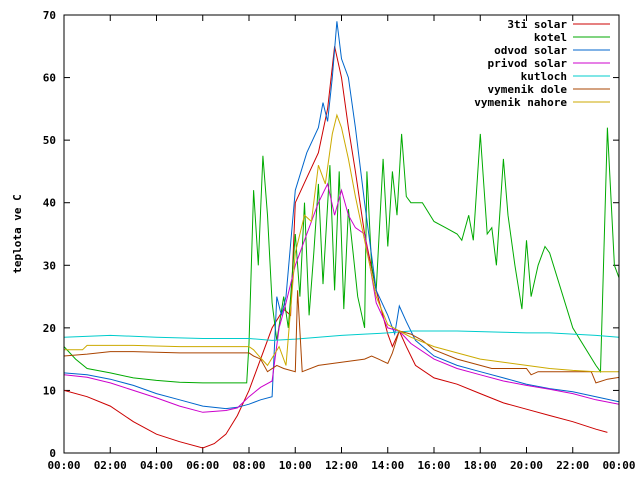 The width and height of the screenshot is (640, 480). Describe the element at coordinates (17, 233) in the screenshot. I see `y-axis-label: teplota ve C` at that location.